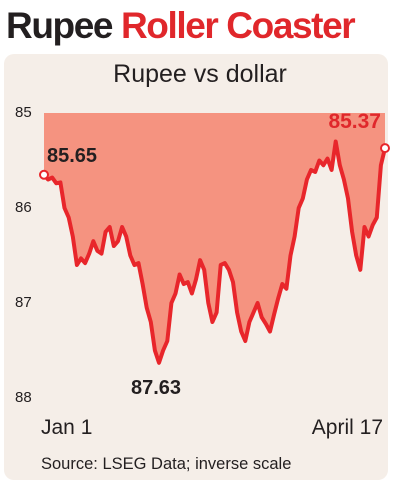  Describe the element at coordinates (156, 388) in the screenshot. I see `low-value-label: 87.63` at that location.